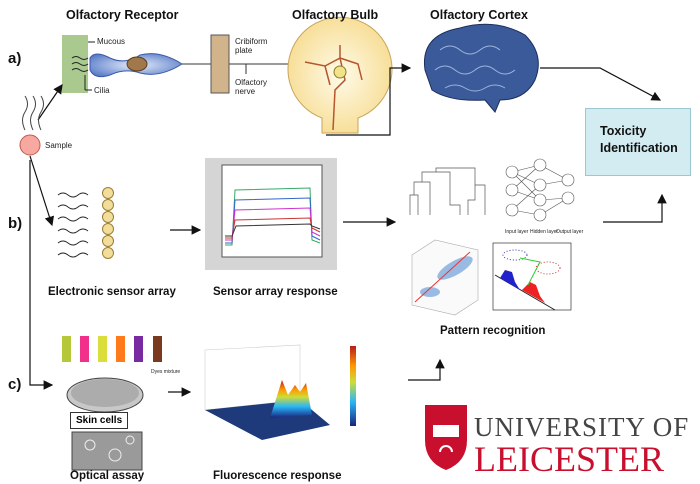  Describe the element at coordinates (102, 90) in the screenshot. I see `cilia-label: Cilia` at that location.